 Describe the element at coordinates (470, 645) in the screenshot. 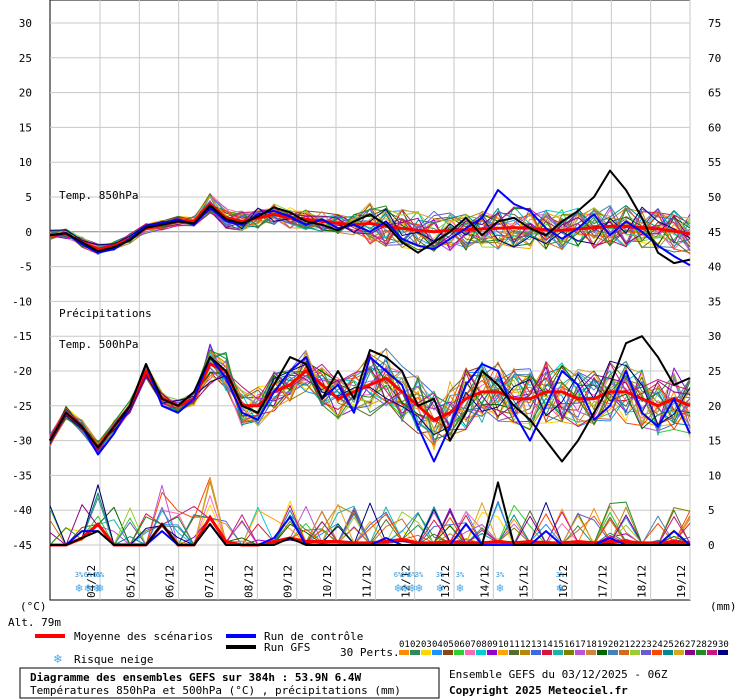

I see `member-number: 07` at that location.